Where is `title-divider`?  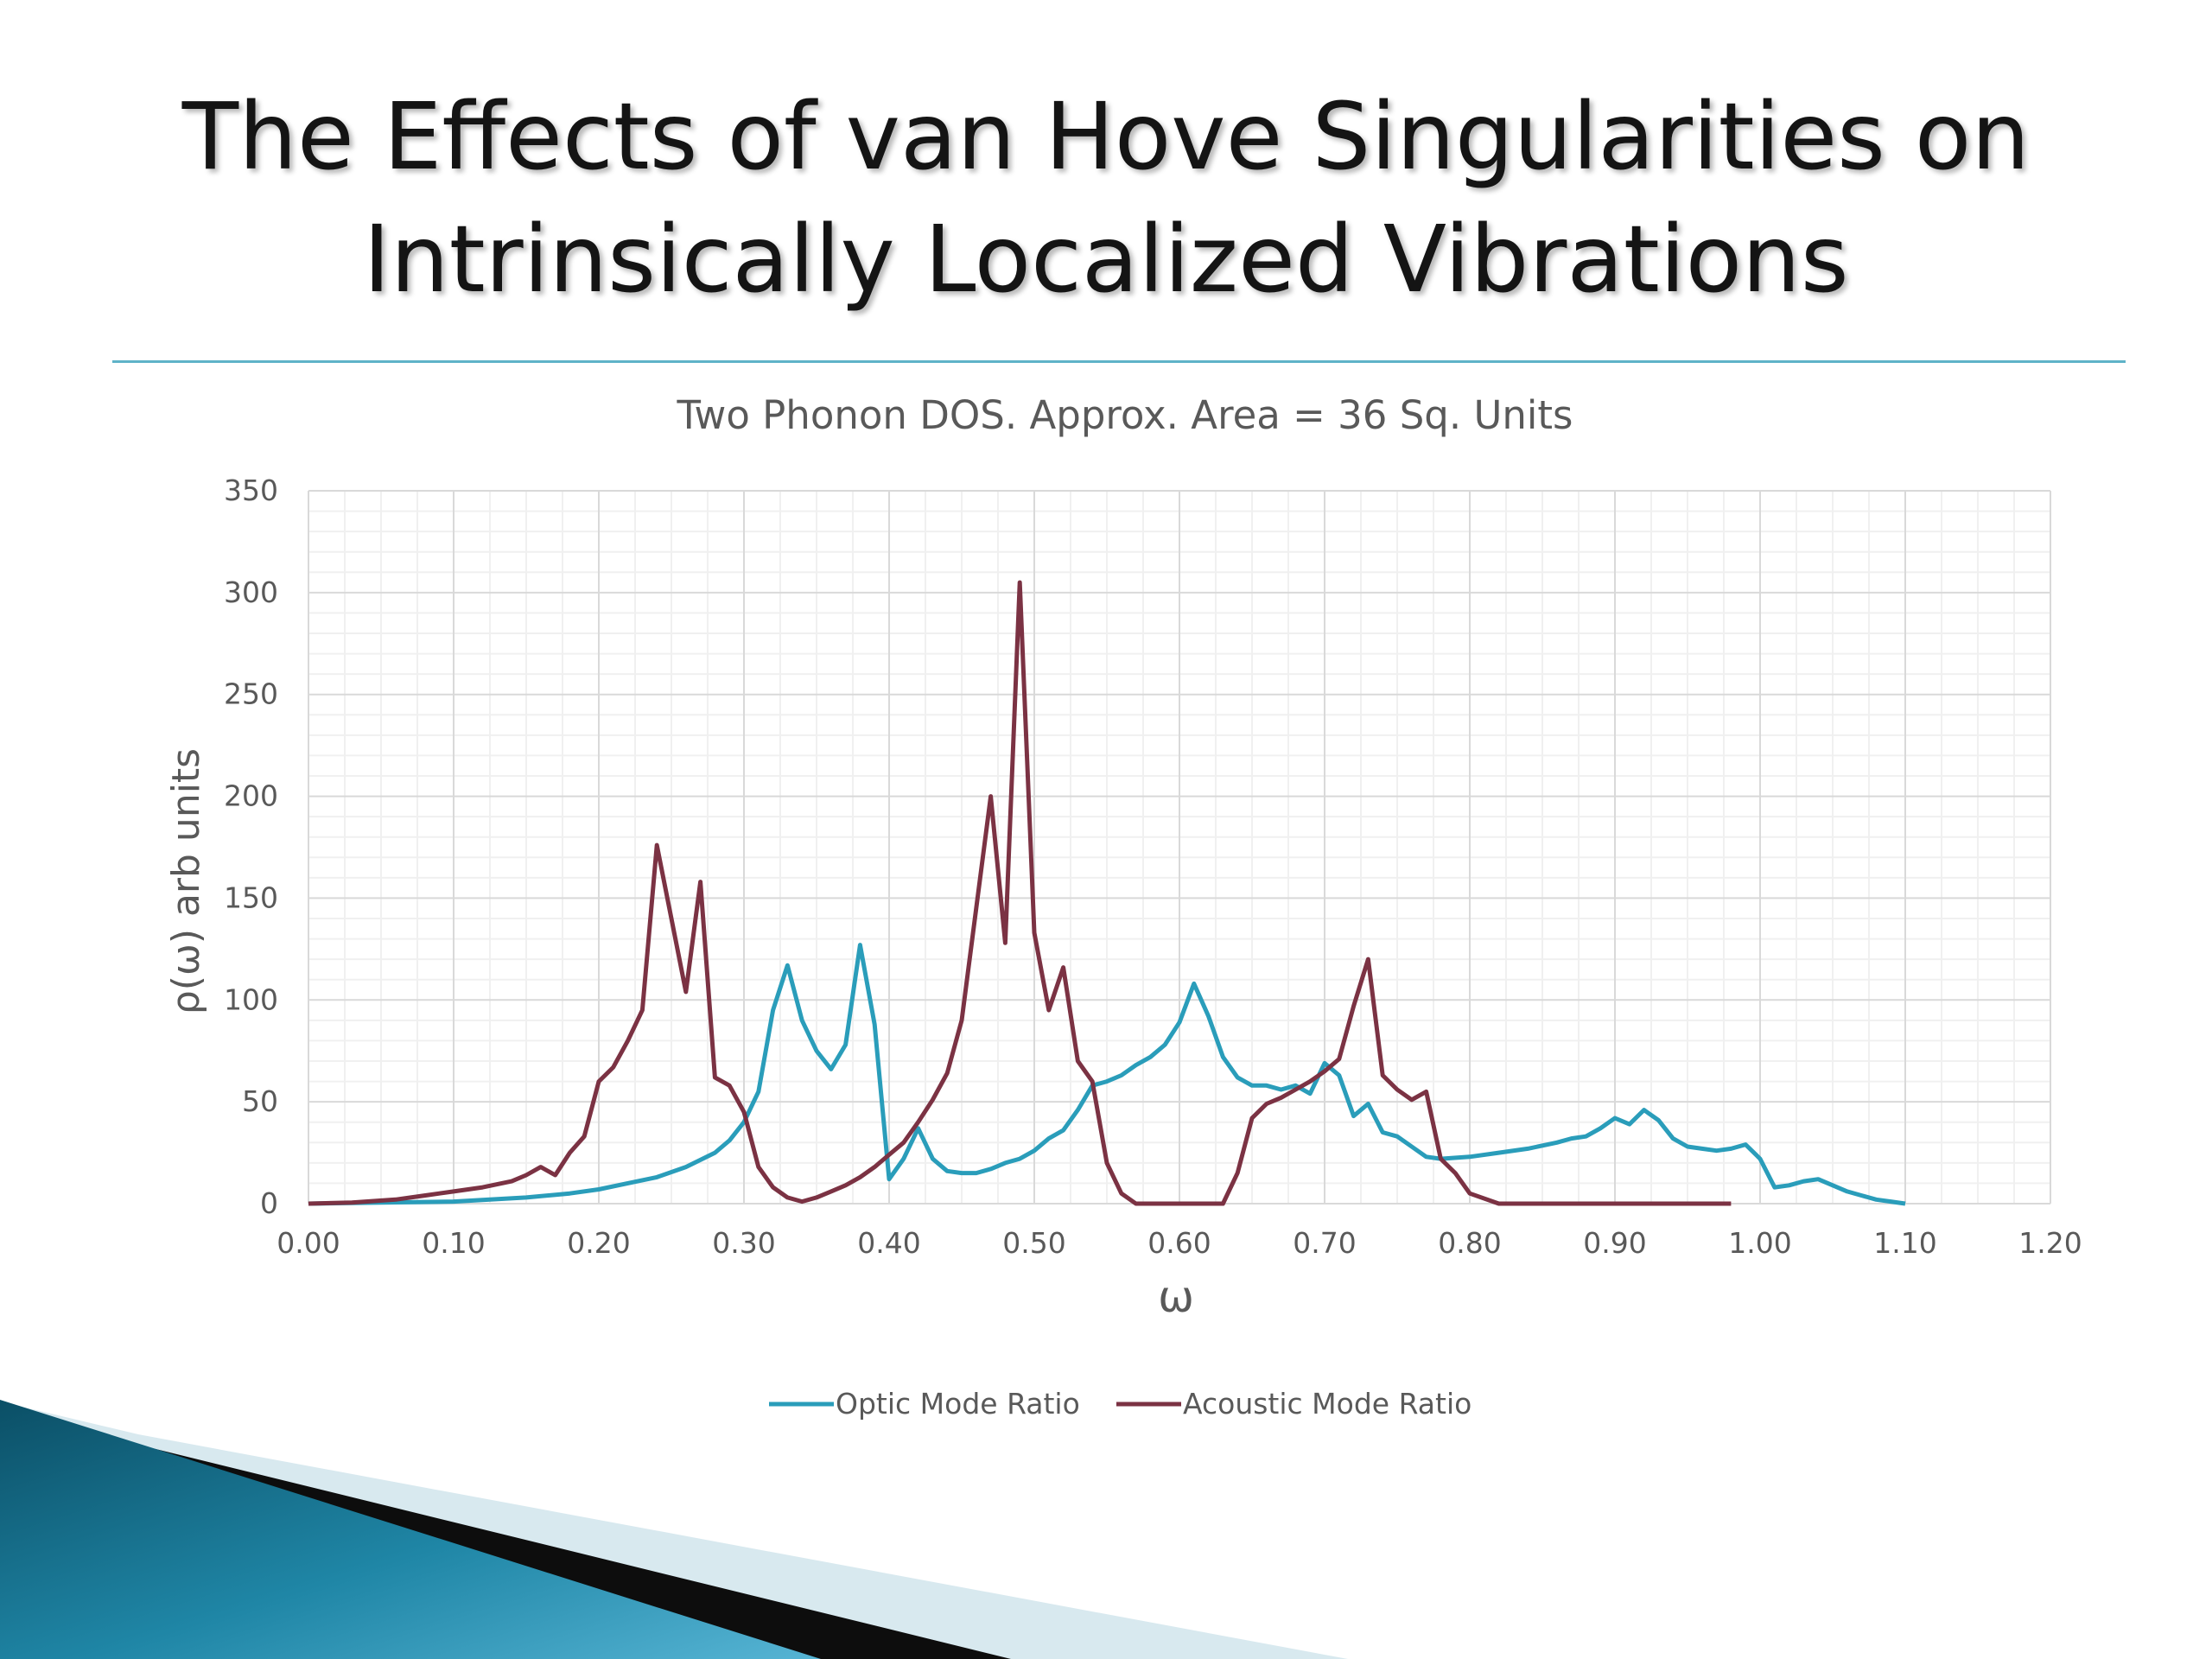
title-divider is located at coordinates (1119, 361).